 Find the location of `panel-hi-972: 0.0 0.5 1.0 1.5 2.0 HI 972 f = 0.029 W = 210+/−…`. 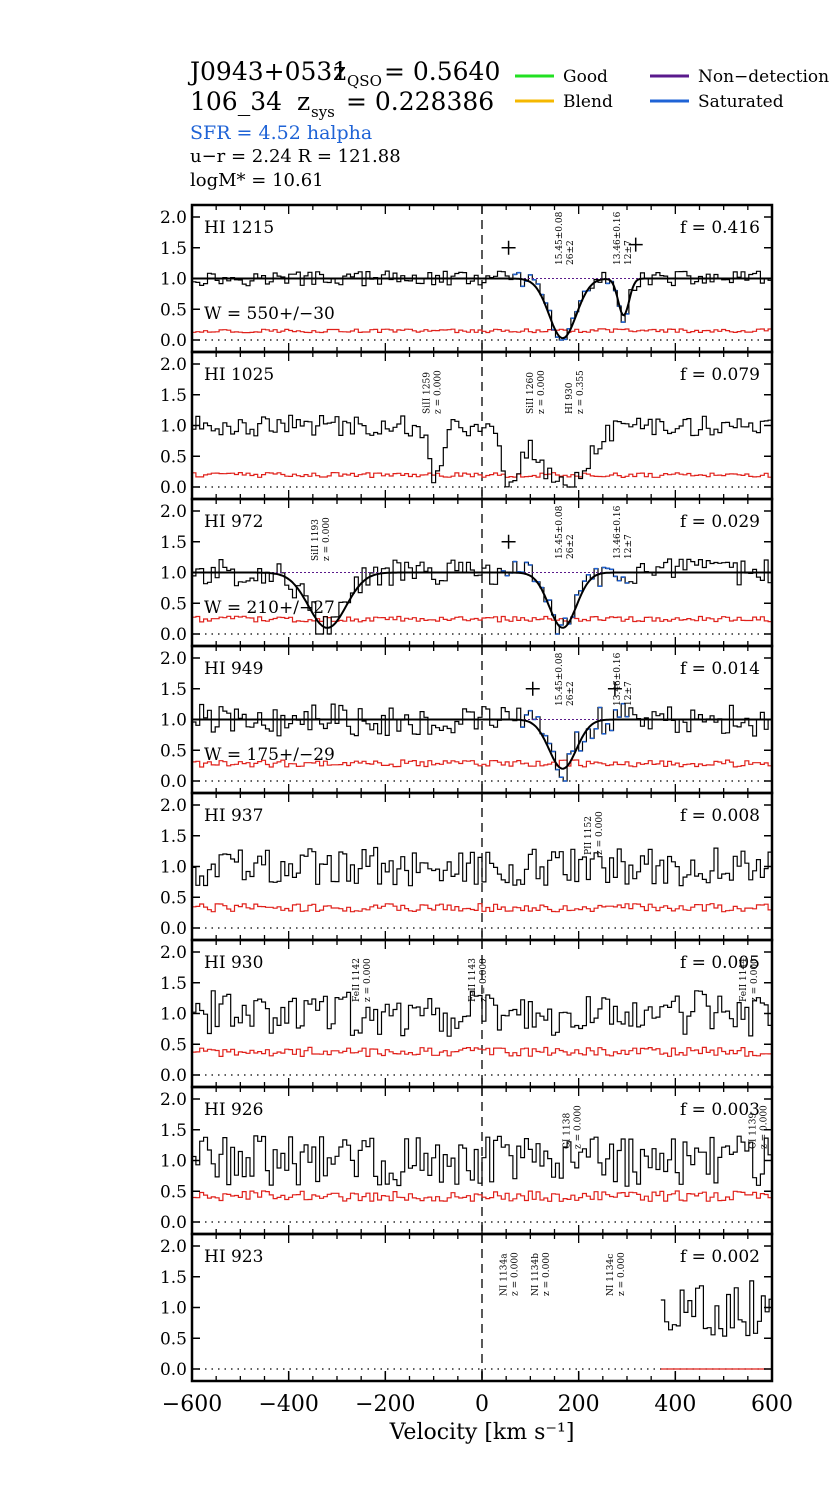

panel-hi-972: 0.0 0.5 1.0 1.5 2.0 HI 972 f = 0.029 W = 210+/−… is located at coordinates (467, 572).